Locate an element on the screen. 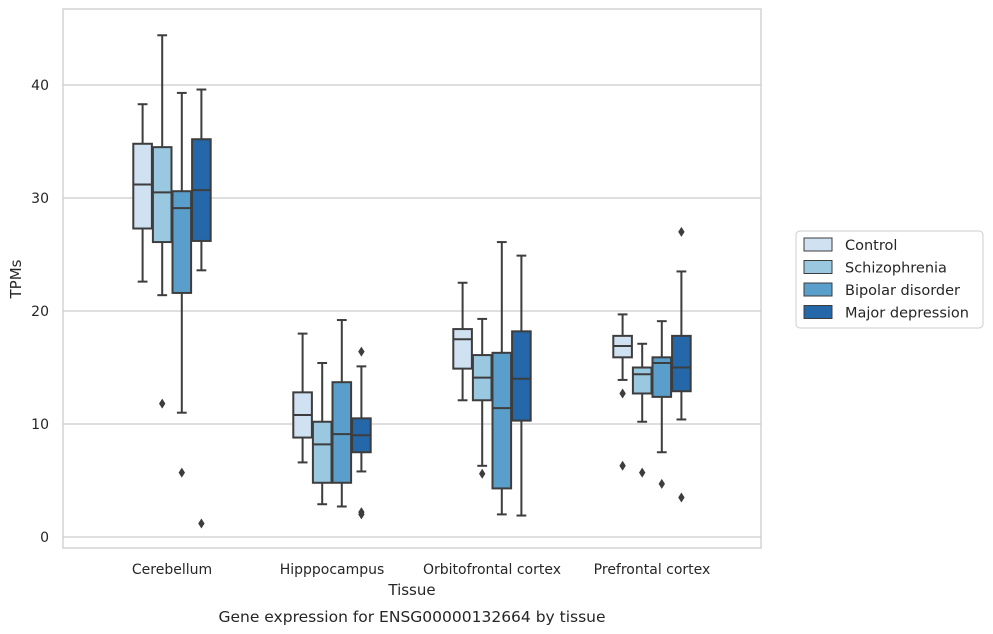  y-tick-label: 0 is located at coordinates (44, 538).